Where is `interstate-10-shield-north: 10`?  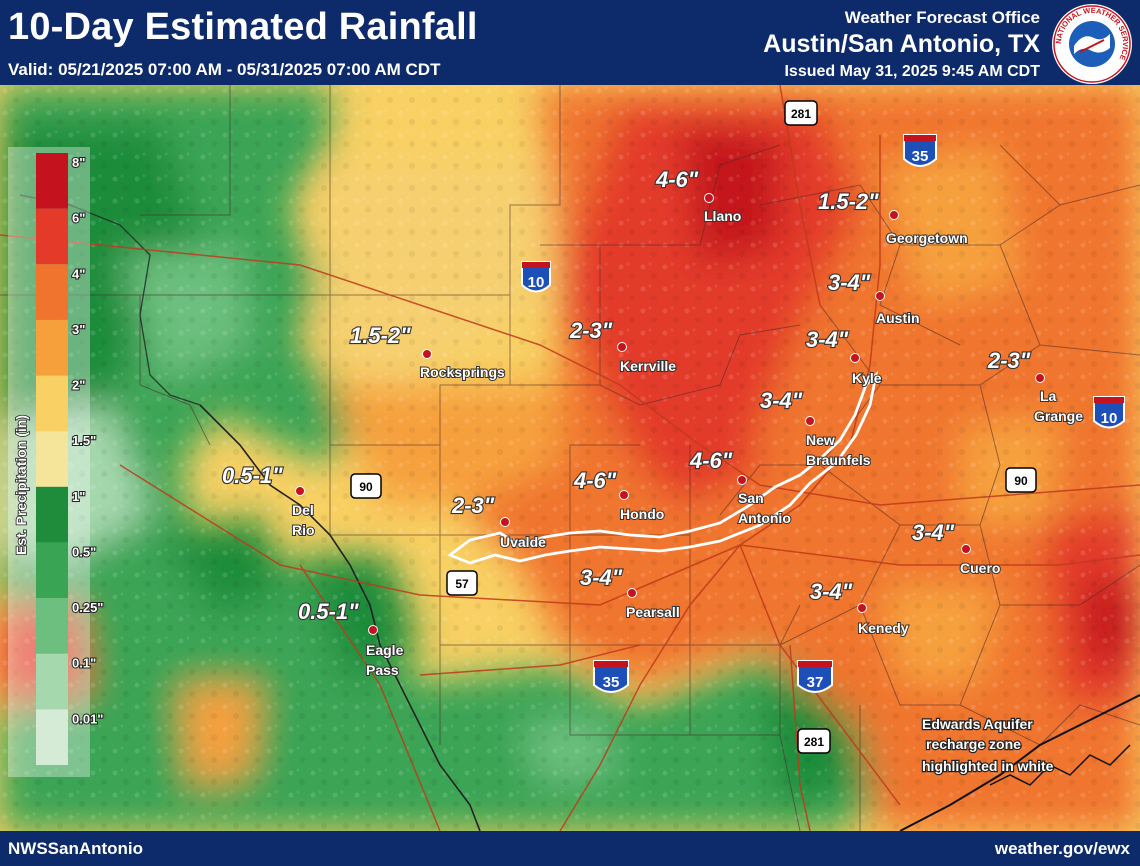 interstate-10-shield-north: 10 is located at coordinates (536, 277).